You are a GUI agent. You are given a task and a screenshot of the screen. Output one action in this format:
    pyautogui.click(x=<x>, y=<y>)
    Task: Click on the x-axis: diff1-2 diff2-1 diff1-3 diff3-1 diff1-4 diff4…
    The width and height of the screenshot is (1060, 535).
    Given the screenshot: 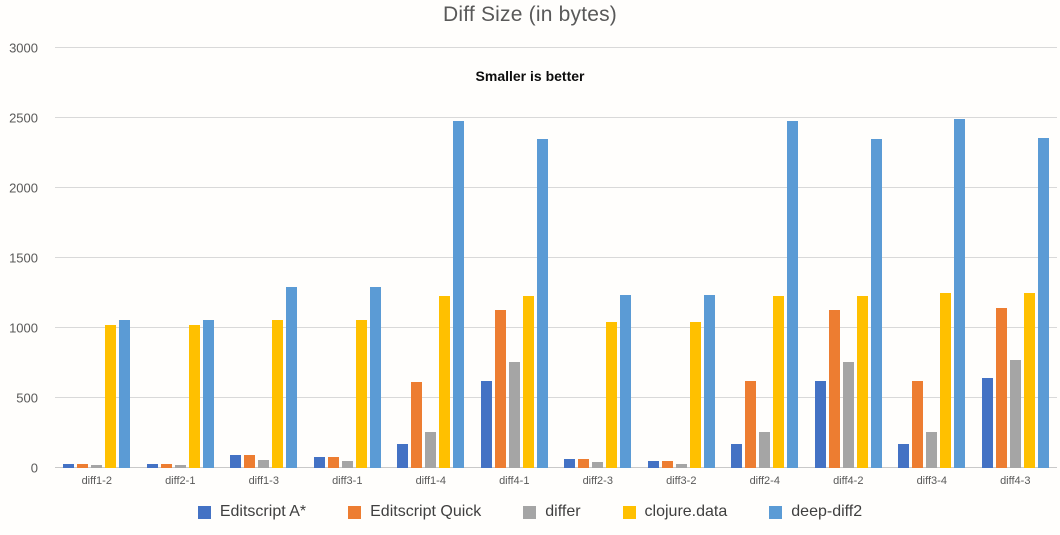 What is the action you would take?
    pyautogui.click(x=556, y=481)
    